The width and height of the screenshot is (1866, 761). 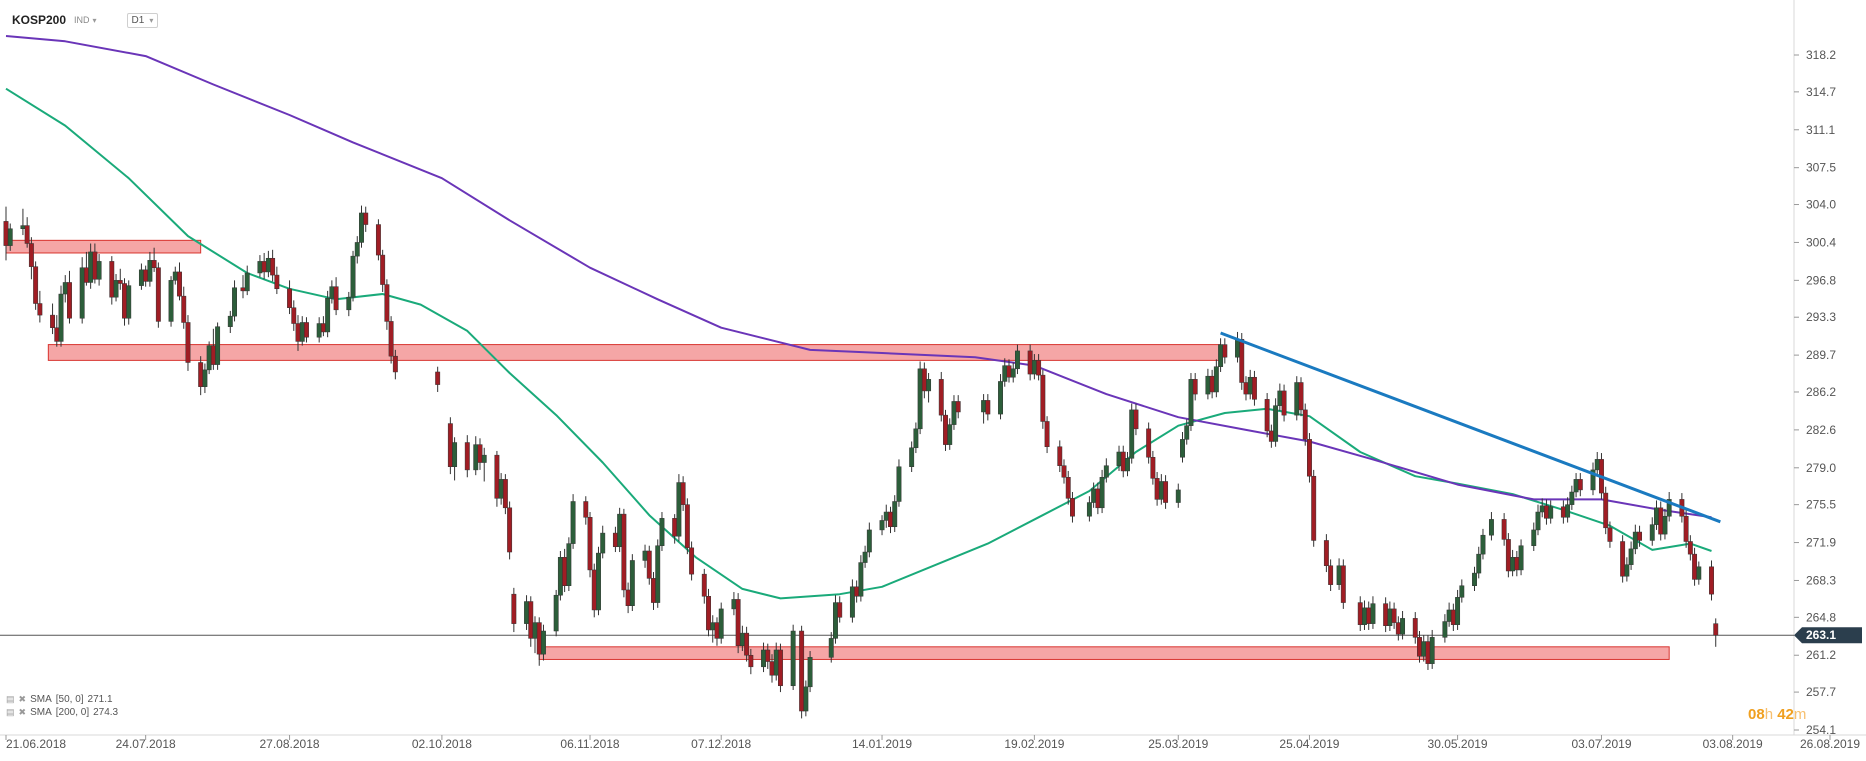 I want to click on date-tick-label: 02.10.2018, so click(x=442, y=744).